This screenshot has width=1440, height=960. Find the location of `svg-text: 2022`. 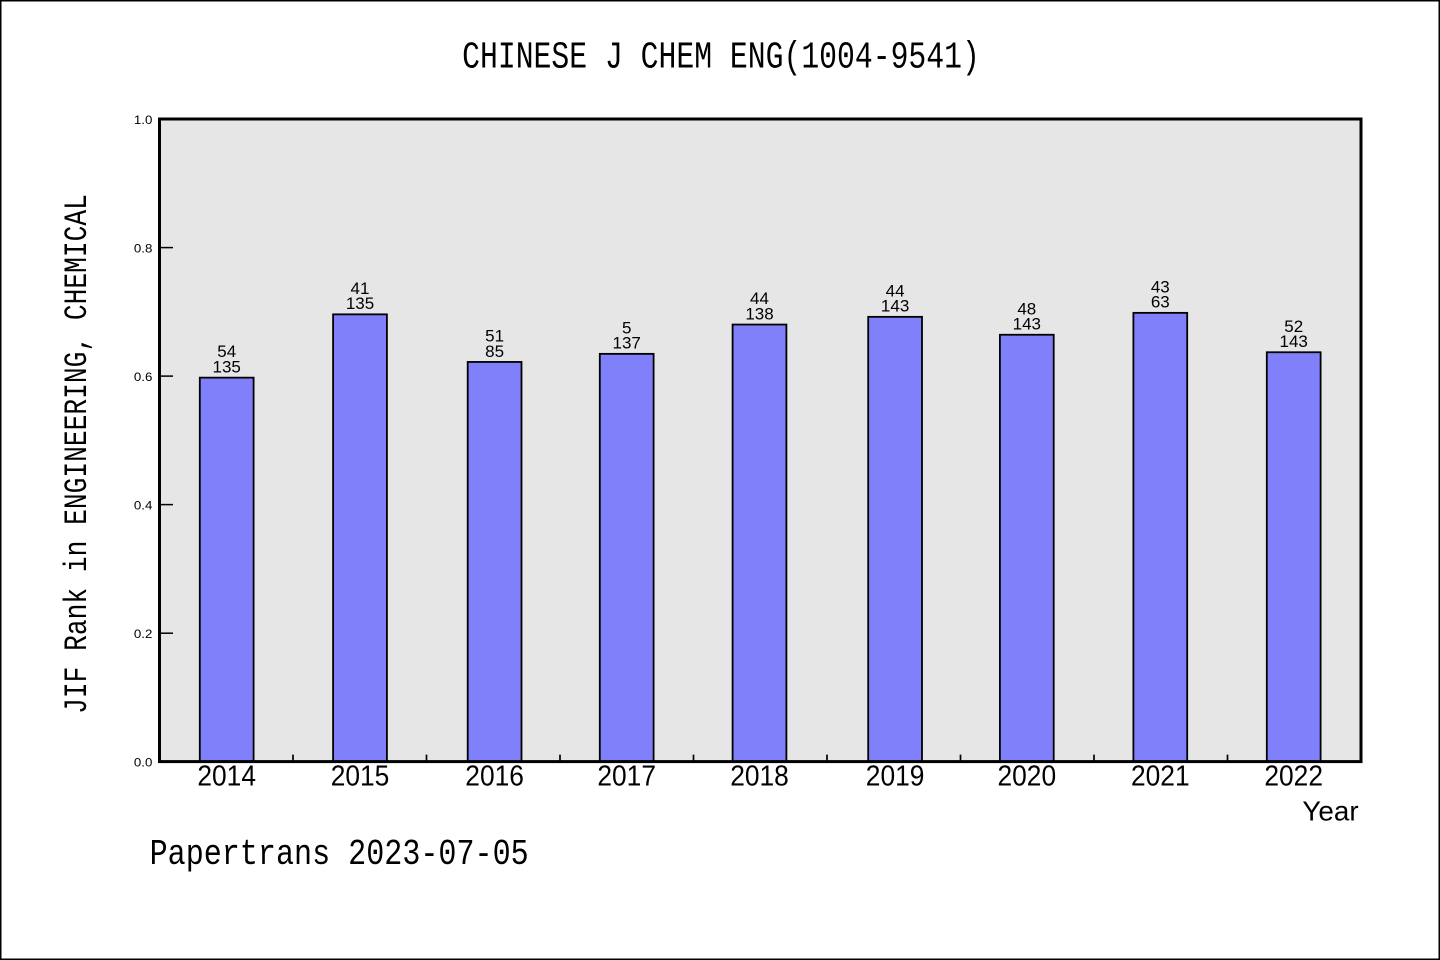

svg-text: 2022 is located at coordinates (1293, 777).